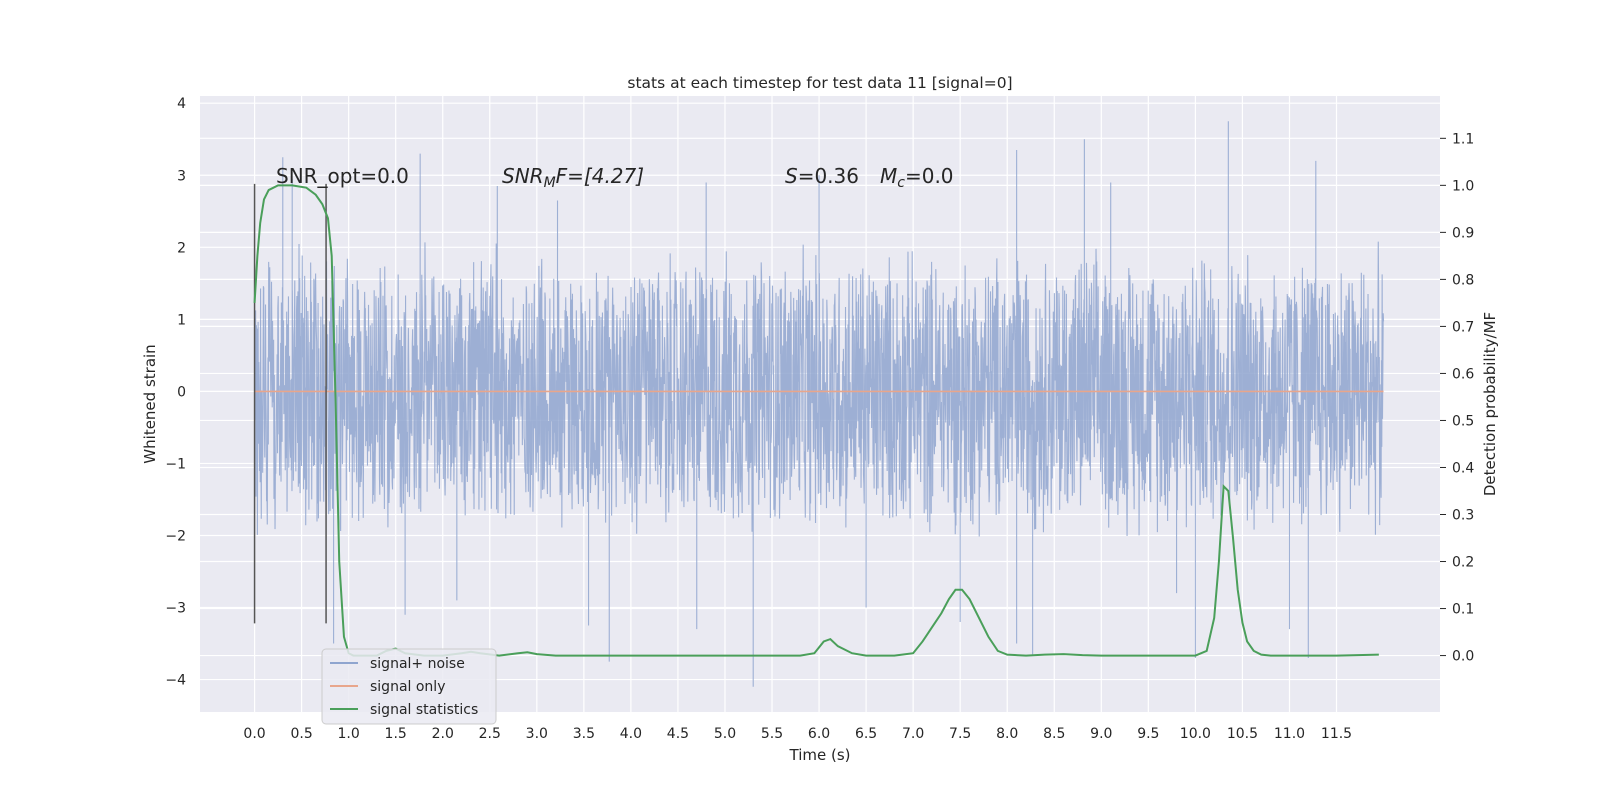 The width and height of the screenshot is (1600, 800). I want to click on y2-tick-label: 0.9, so click(1463, 233).